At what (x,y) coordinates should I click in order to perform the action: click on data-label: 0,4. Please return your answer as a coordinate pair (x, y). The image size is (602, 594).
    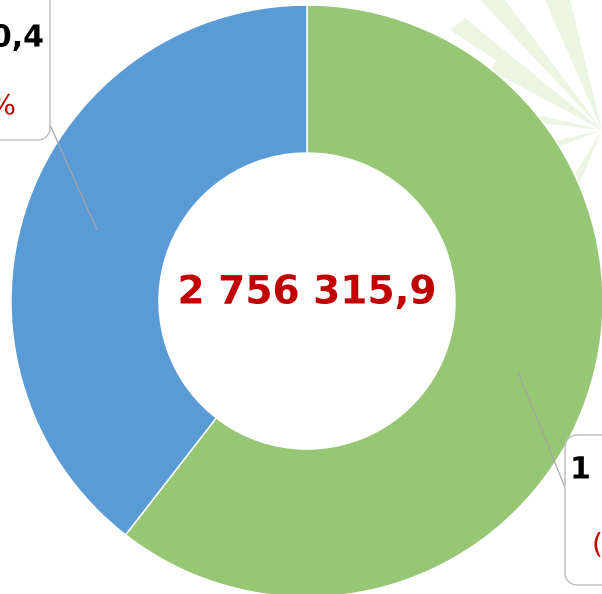
    Looking at the image, I should click on (22, 37).